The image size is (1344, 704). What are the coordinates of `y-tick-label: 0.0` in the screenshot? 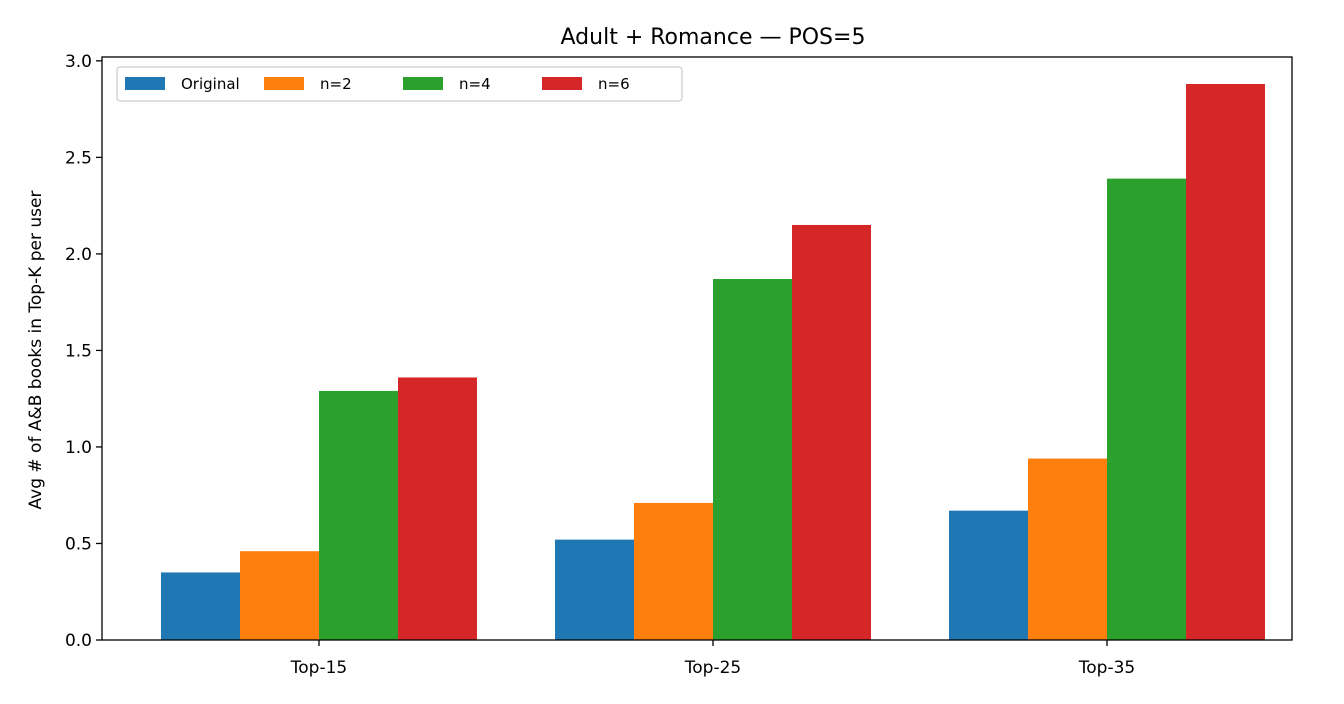 It's located at (78, 641).